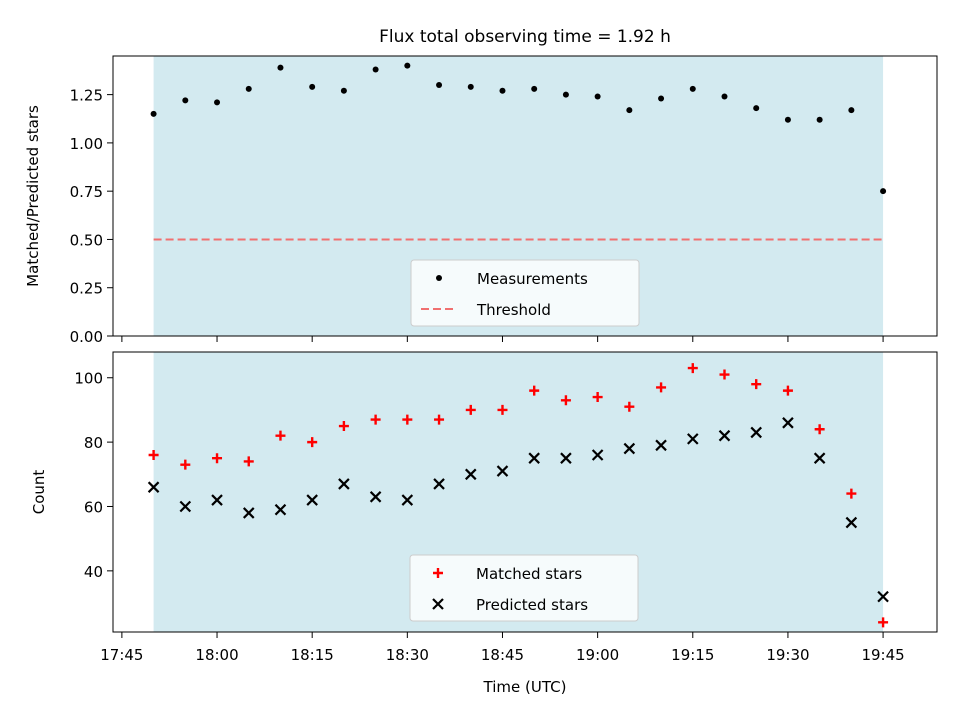 This screenshot has height=720, width=960. What do you see at coordinates (529, 574) in the screenshot?
I see `legend-label: Matched stars` at bounding box center [529, 574].